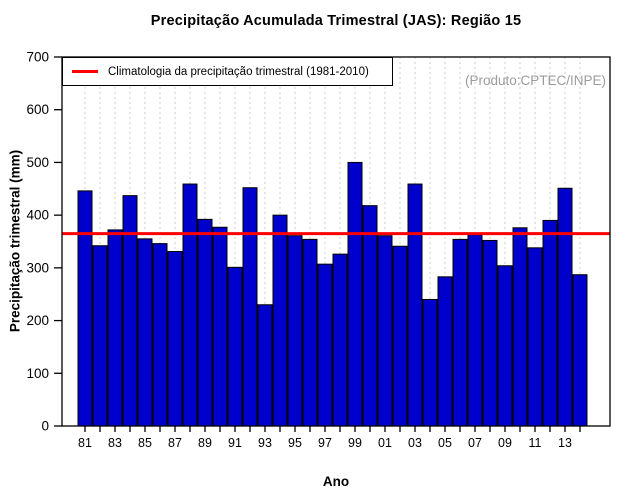  I want to click on y-tick-label-500: 500, so click(37, 162).